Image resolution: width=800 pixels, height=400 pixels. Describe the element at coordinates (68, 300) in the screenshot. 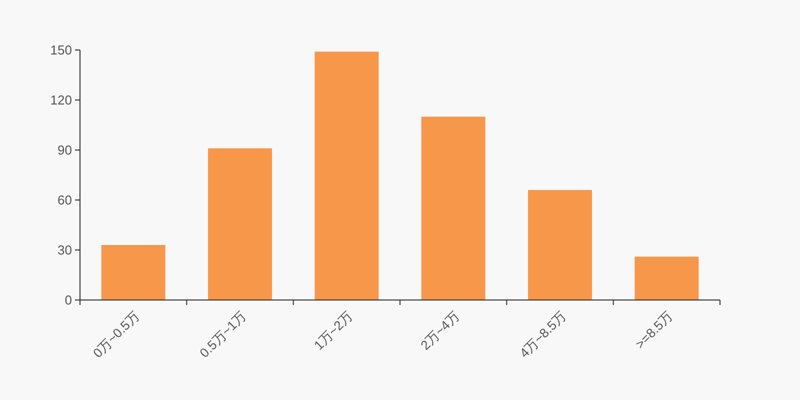

I see `y-tick-label: 0` at that location.